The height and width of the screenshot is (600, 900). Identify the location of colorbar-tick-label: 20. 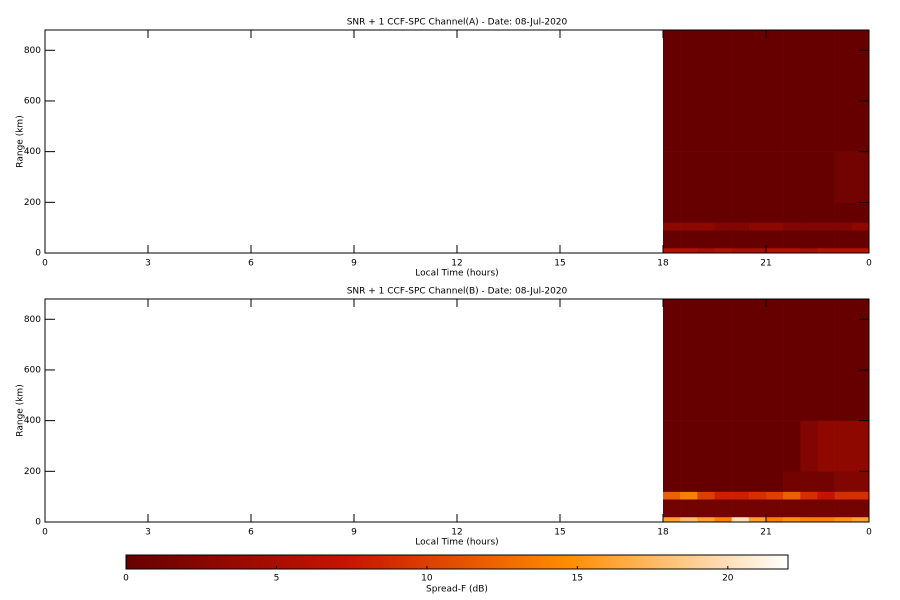
(728, 579).